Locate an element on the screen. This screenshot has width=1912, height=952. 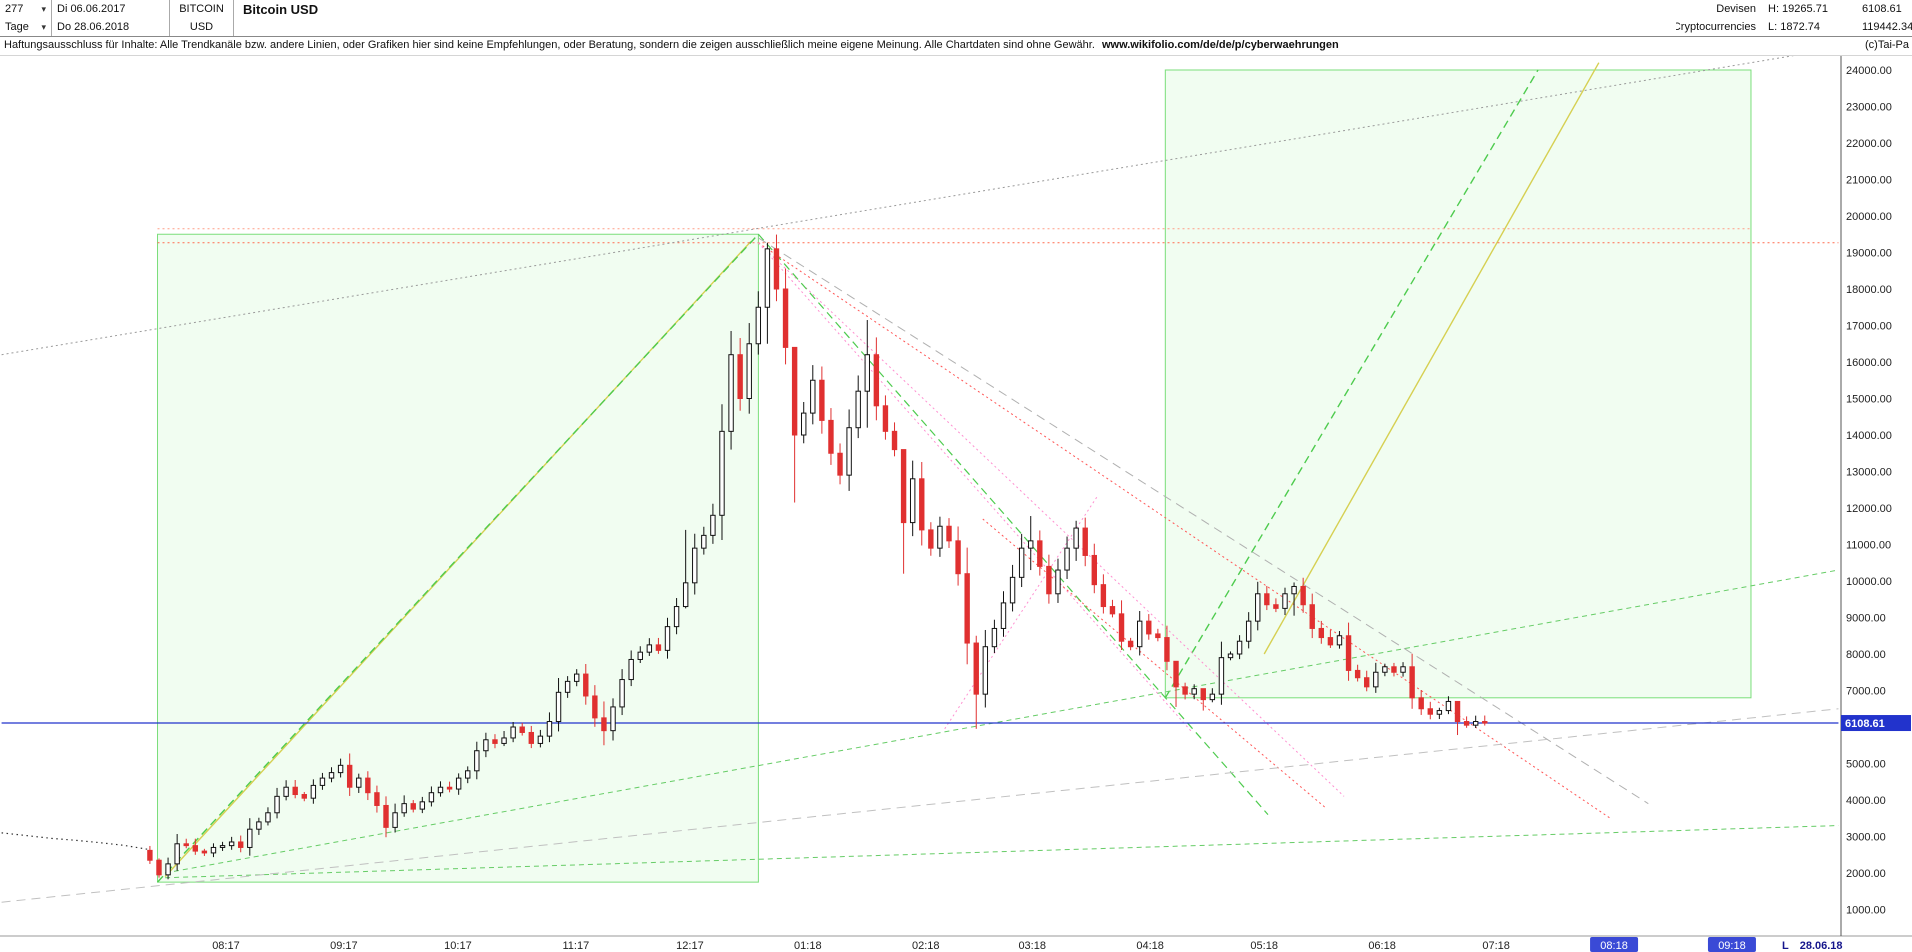
date-from-field: Di 06.06.2017 is located at coordinates (111, 9).